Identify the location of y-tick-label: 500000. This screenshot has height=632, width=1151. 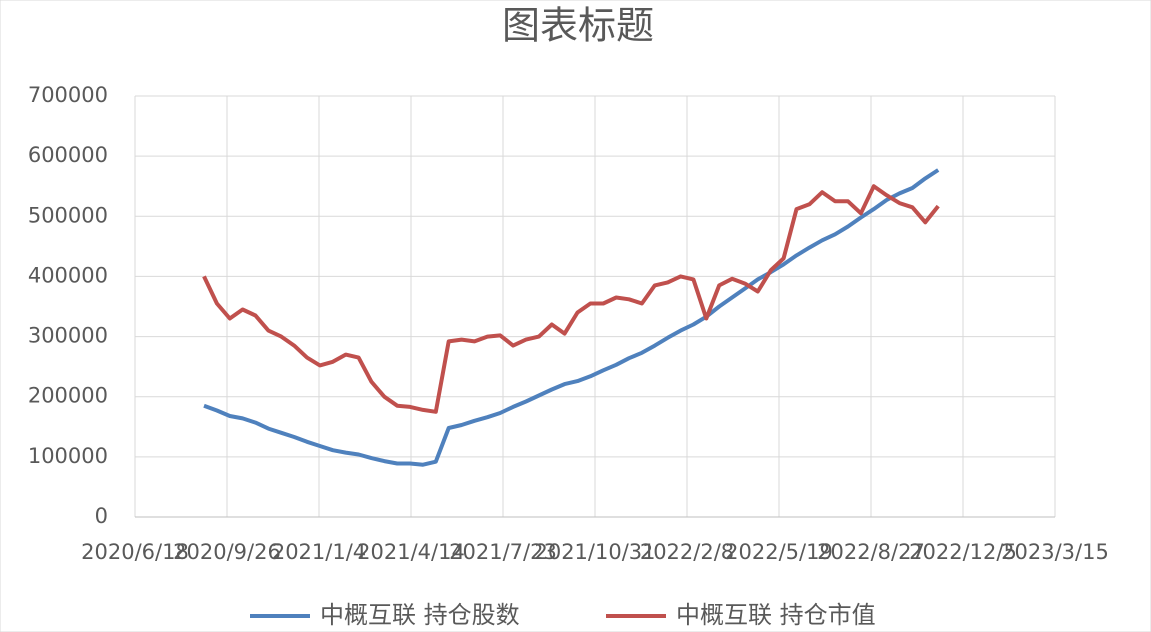
(68, 215).